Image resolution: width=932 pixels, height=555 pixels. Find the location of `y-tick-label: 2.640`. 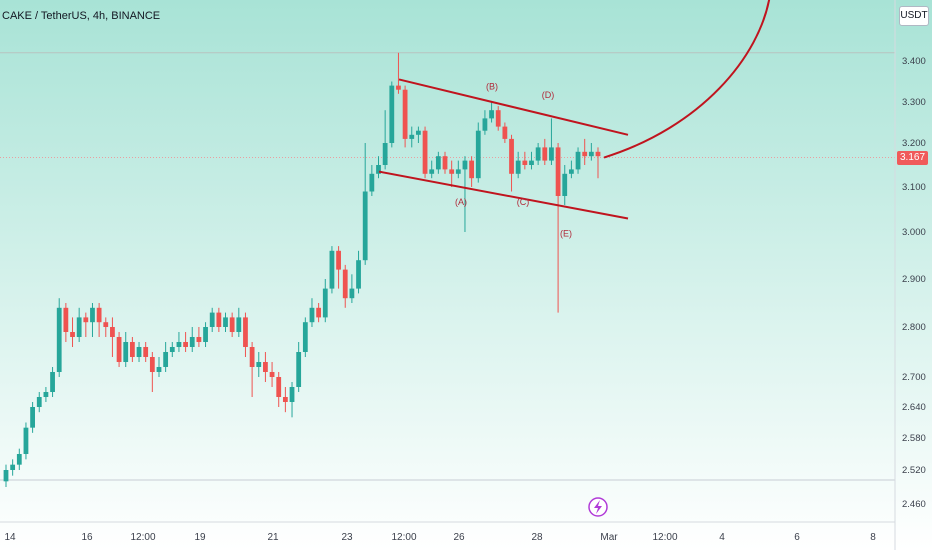

y-tick-label: 2.640 is located at coordinates (914, 407).